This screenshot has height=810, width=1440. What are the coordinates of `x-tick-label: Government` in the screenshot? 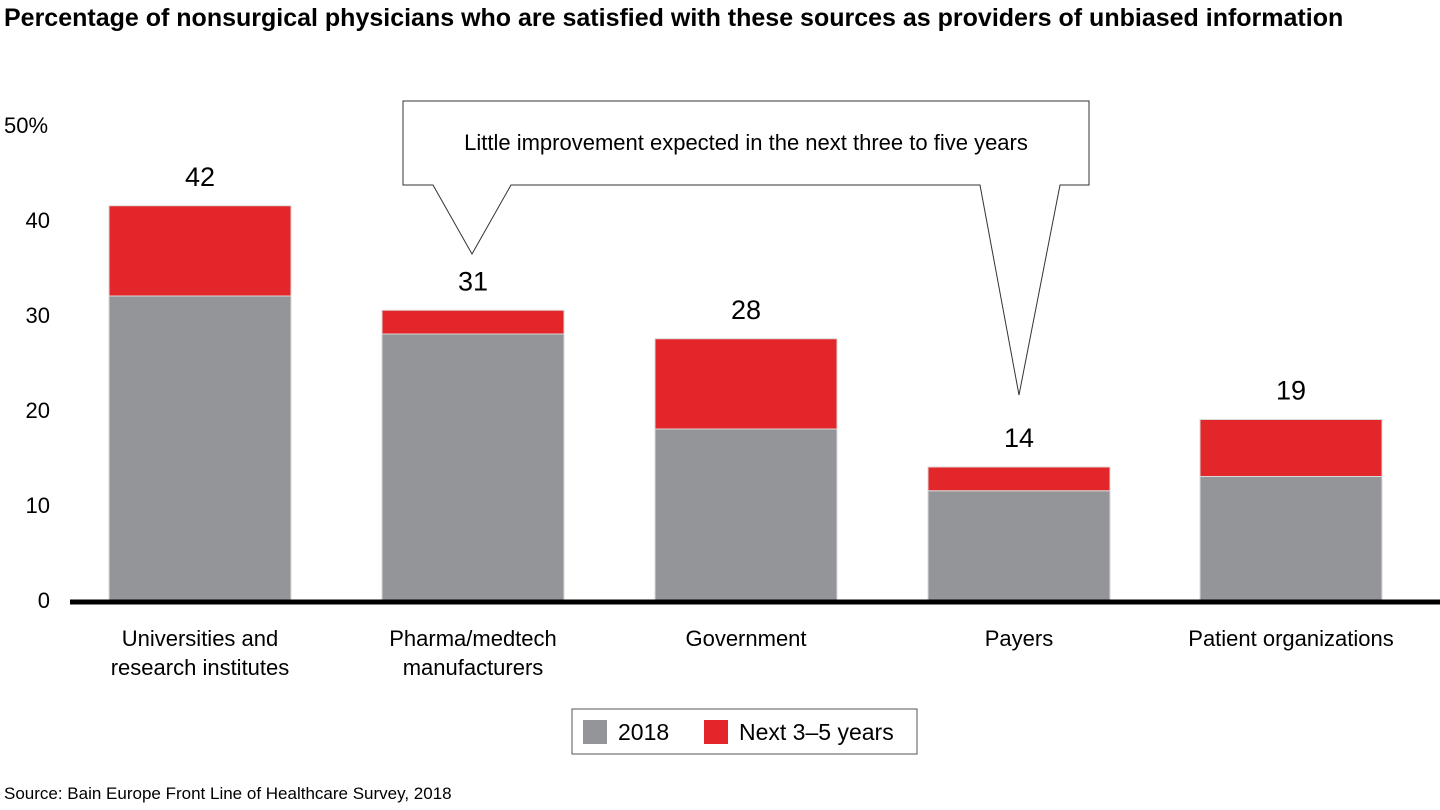 It's located at (745, 638).